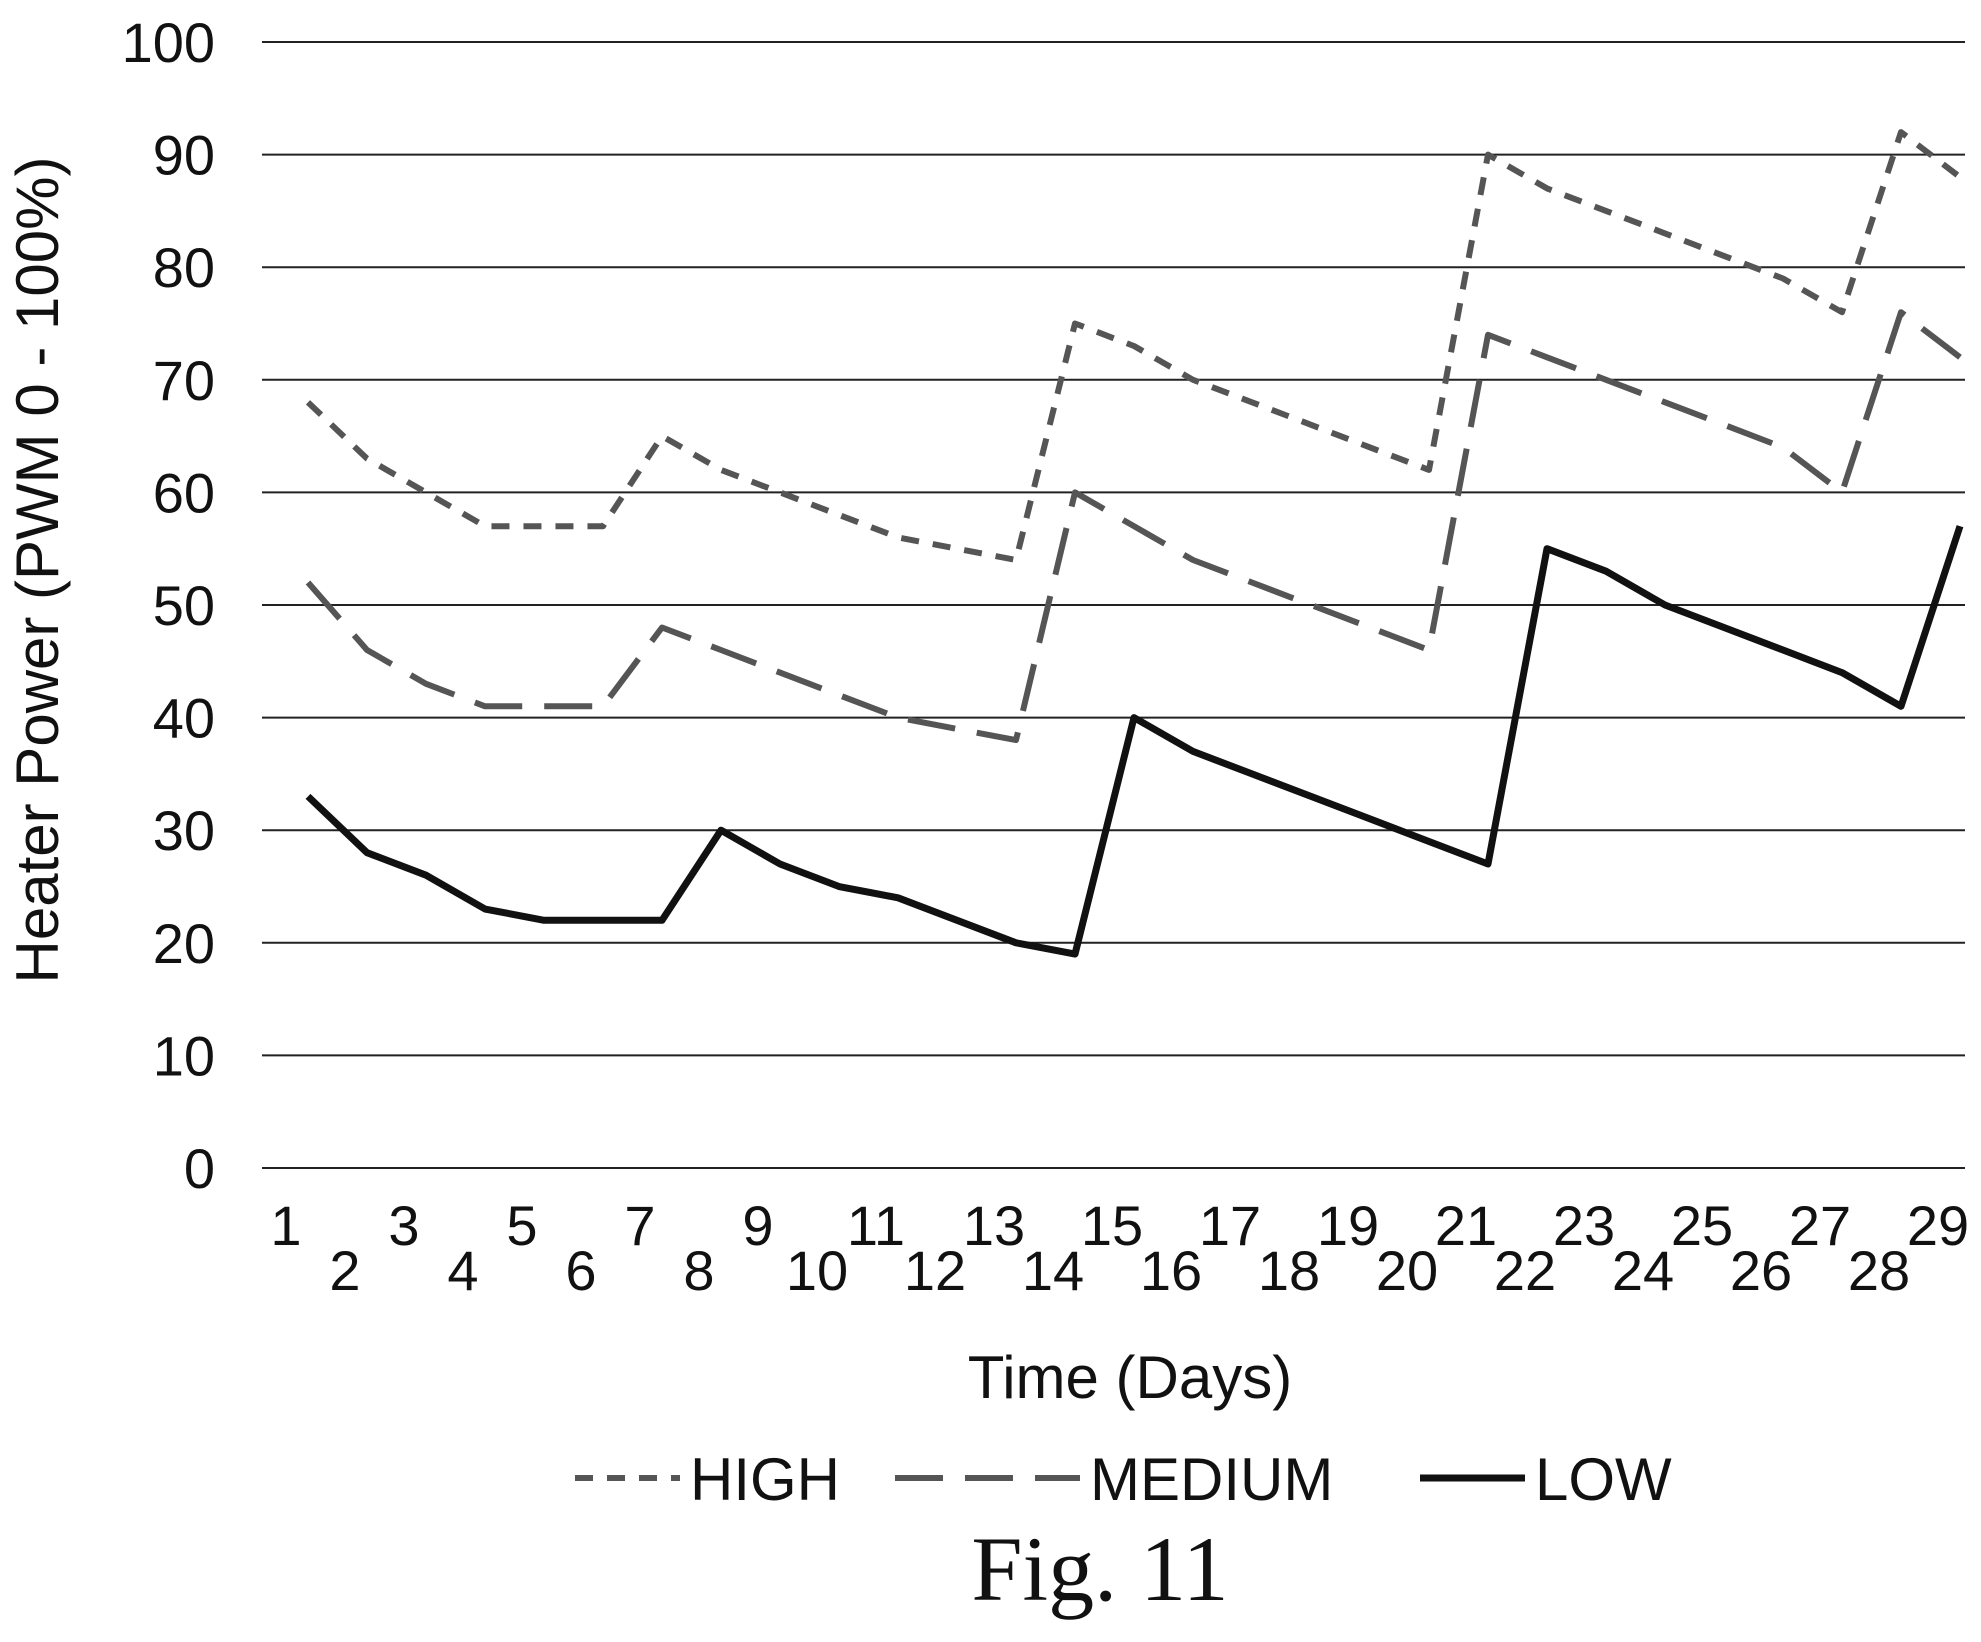 This screenshot has width=1981, height=1642. Describe the element at coordinates (184, 943) in the screenshot. I see `y-tick-label: 20` at that location.